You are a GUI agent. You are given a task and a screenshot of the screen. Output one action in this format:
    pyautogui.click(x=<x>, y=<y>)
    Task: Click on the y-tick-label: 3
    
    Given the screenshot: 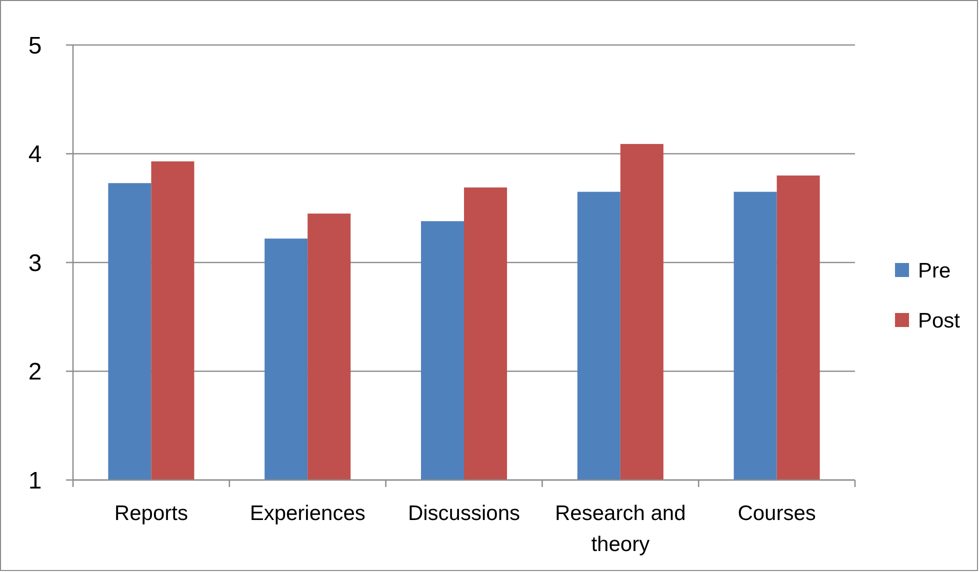 What is the action you would take?
    pyautogui.click(x=35, y=263)
    